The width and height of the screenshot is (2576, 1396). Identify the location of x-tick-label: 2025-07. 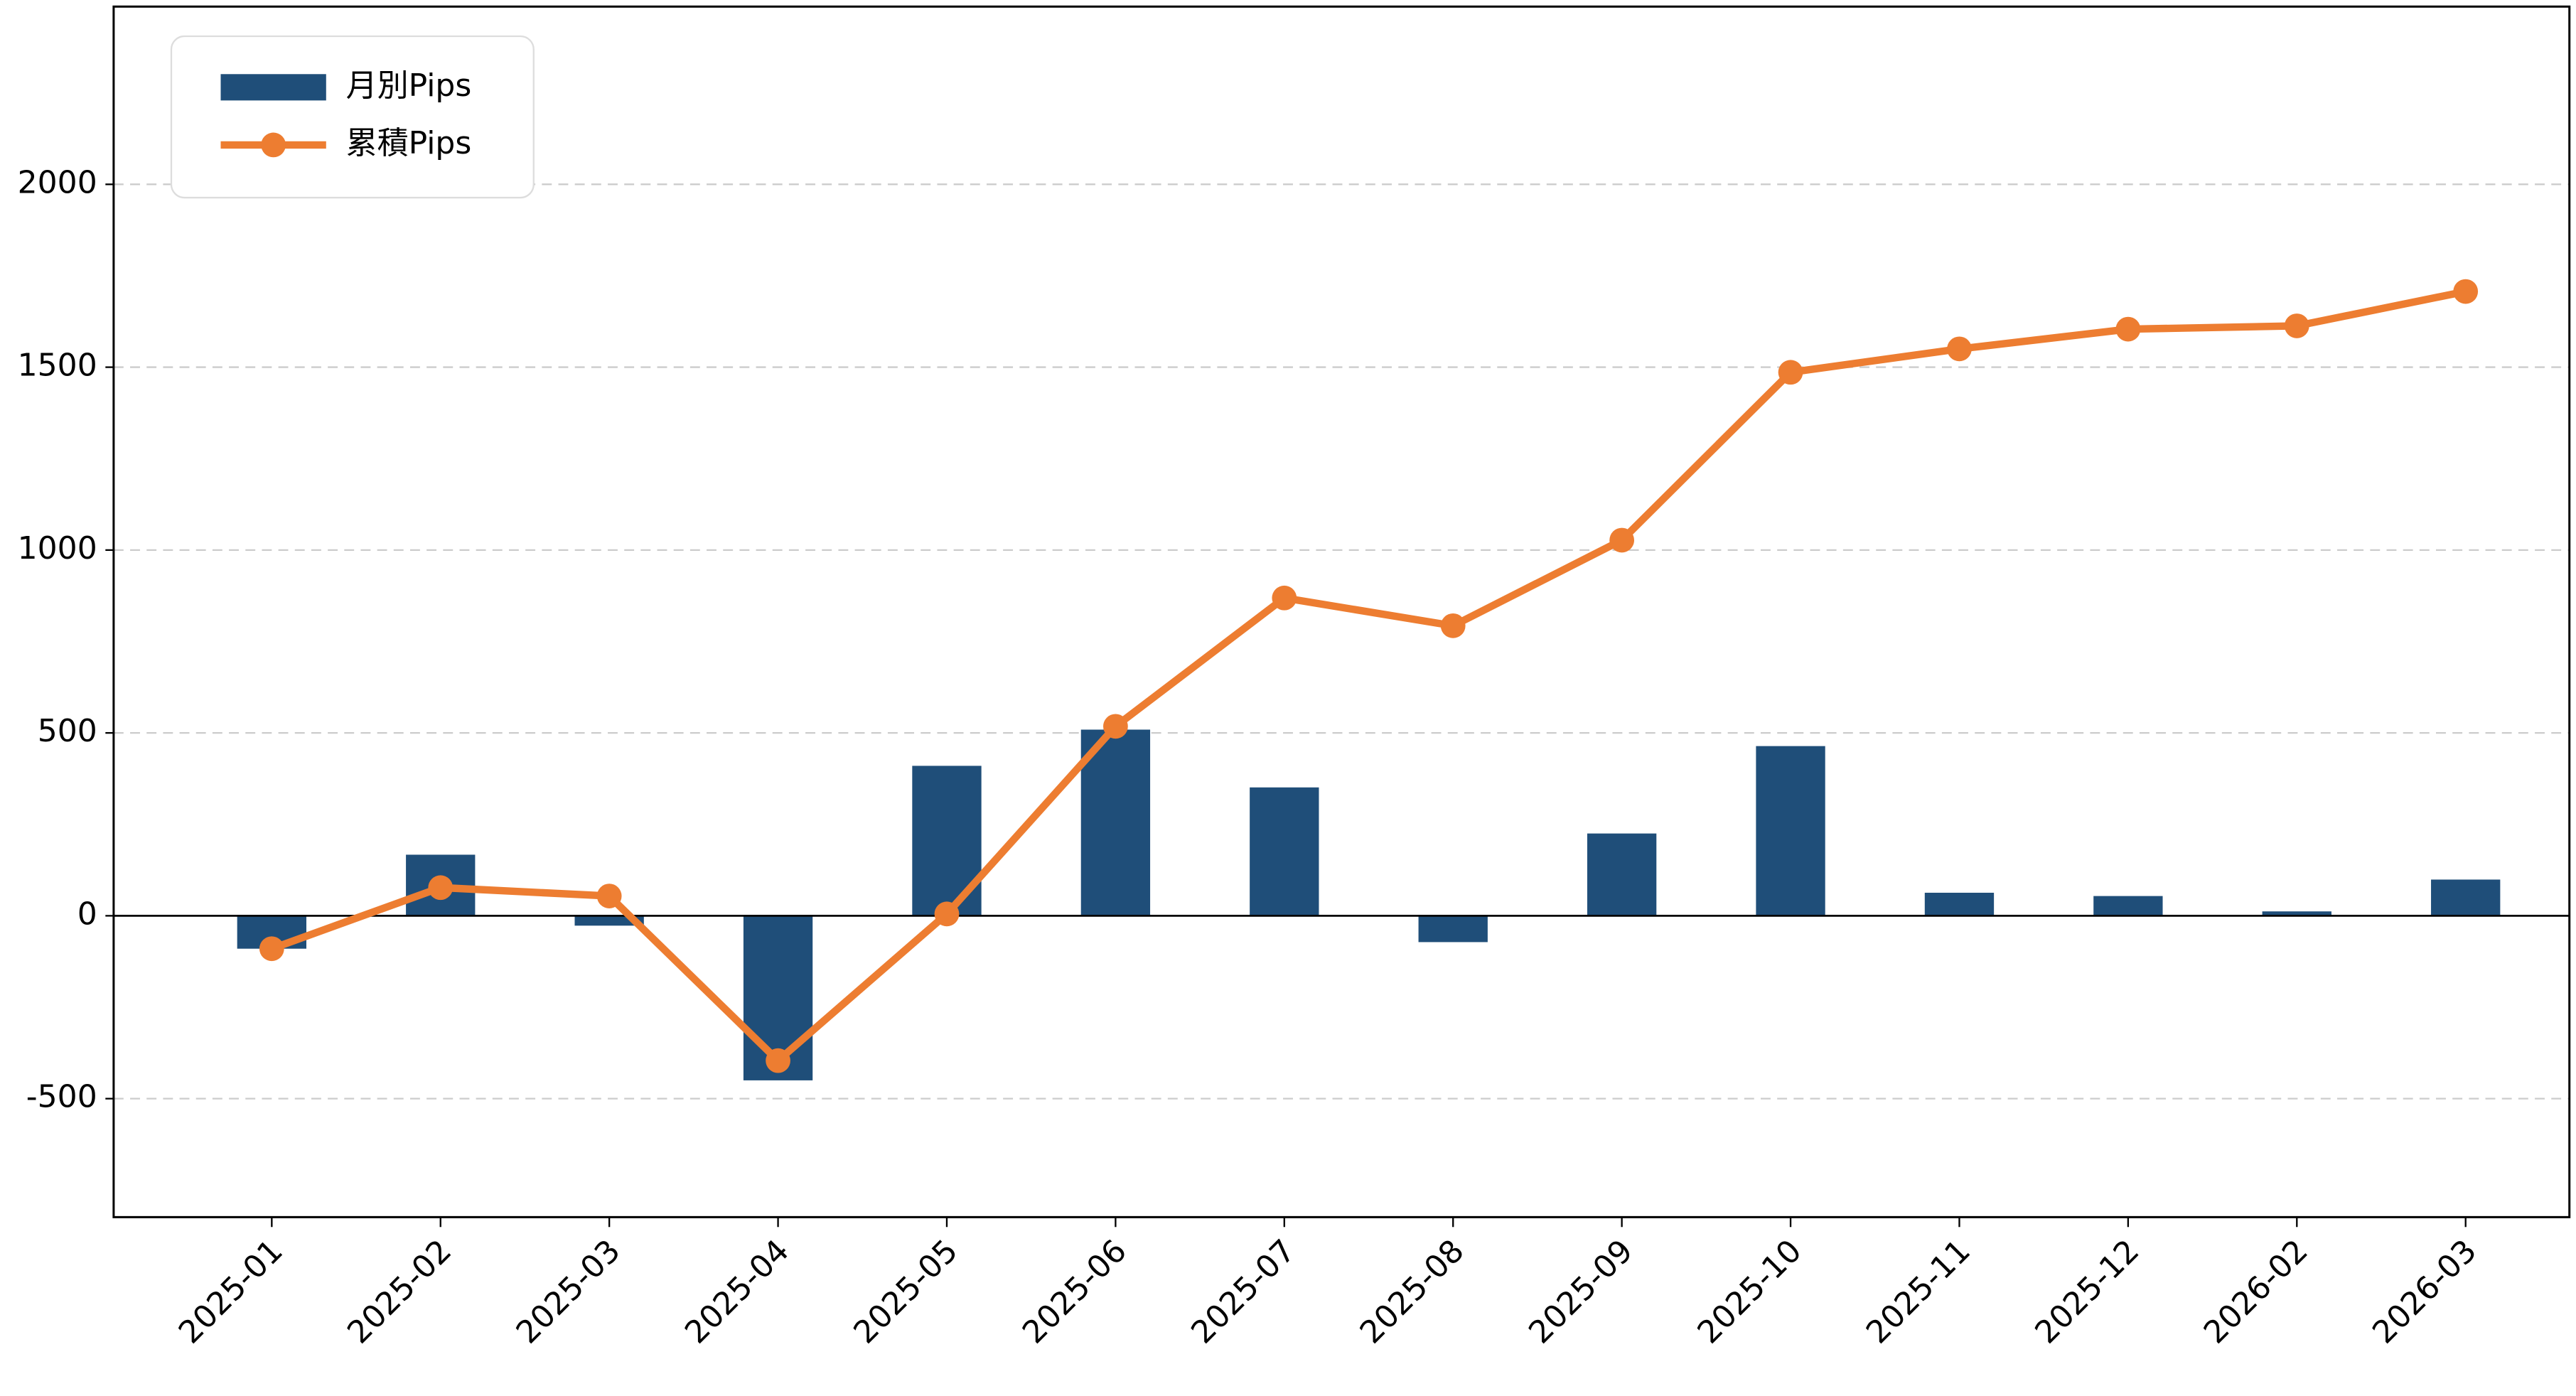
(1243, 1292).